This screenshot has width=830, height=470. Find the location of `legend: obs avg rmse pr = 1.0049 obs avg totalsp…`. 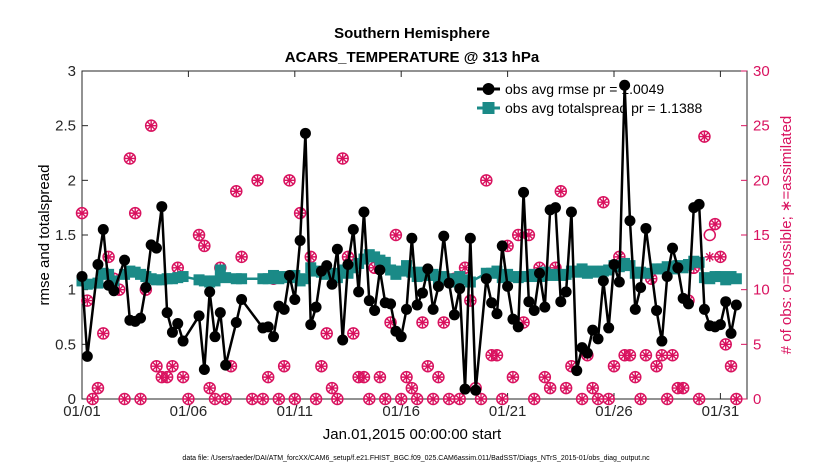

legend: obs avg rmse pr = 1.0049 obs avg totalsp… is located at coordinates (590, 98).